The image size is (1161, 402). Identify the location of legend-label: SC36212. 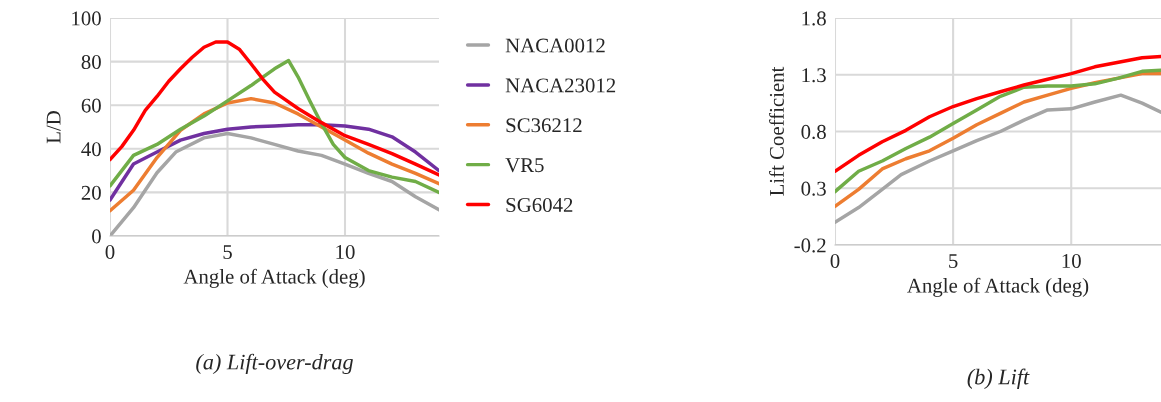
(544, 125).